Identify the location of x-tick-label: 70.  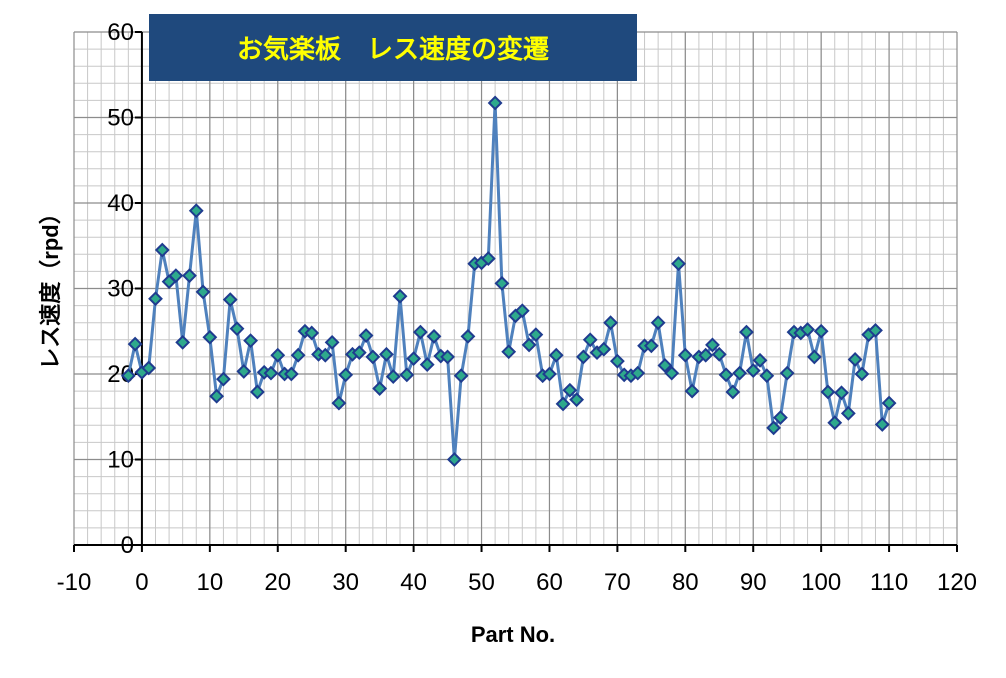
(617, 582).